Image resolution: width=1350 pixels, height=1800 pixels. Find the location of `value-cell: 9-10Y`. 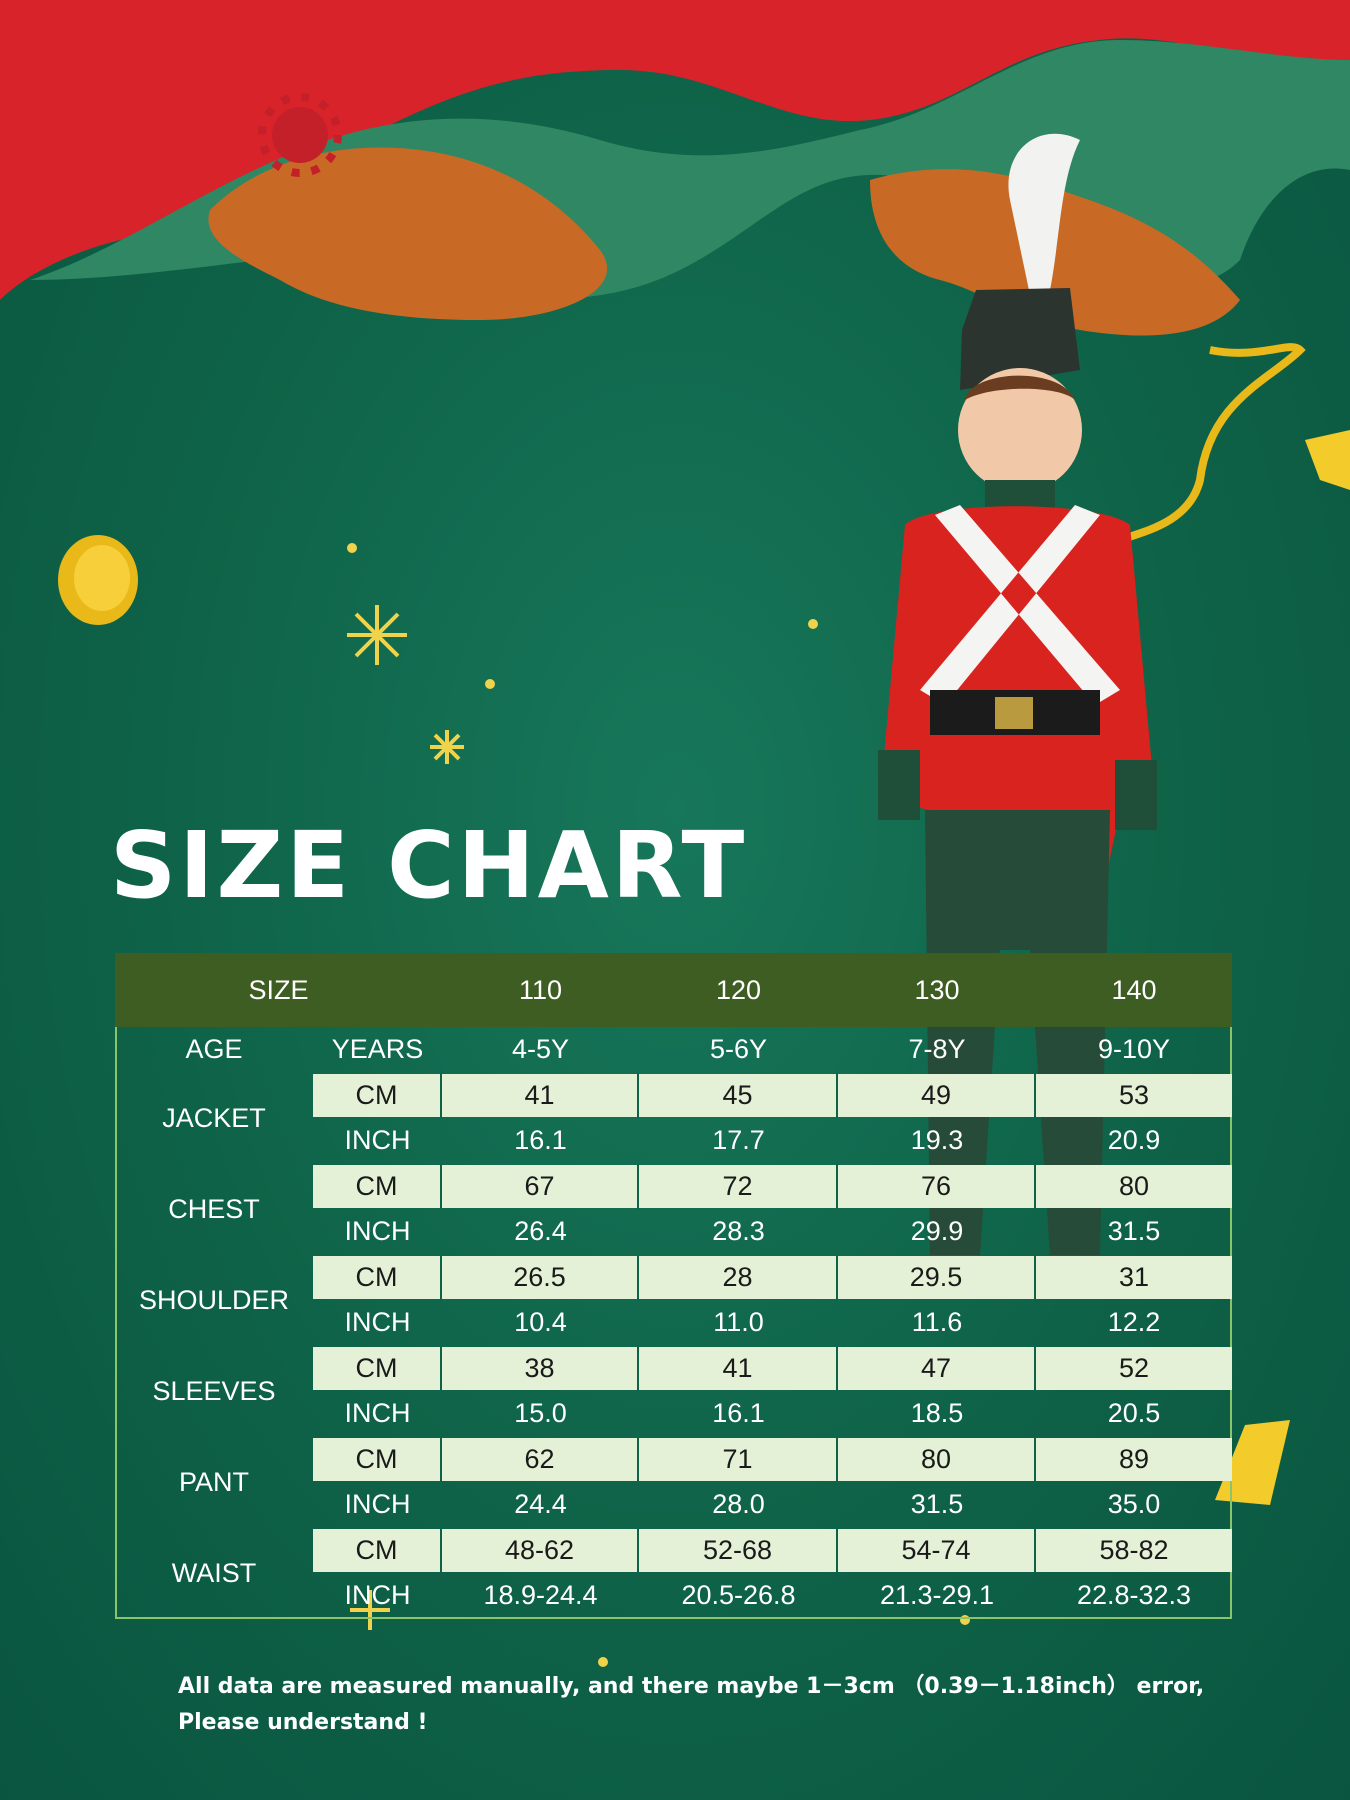

value-cell: 9-10Y is located at coordinates (1134, 1049).